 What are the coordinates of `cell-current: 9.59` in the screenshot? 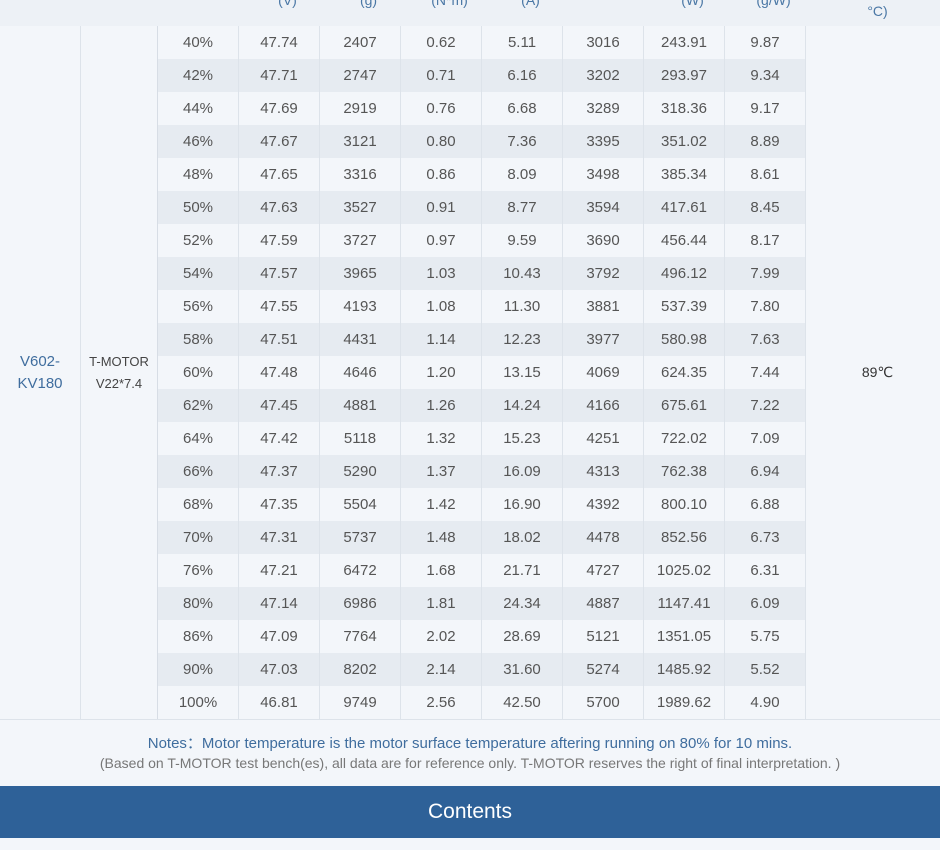 It's located at (522, 240).